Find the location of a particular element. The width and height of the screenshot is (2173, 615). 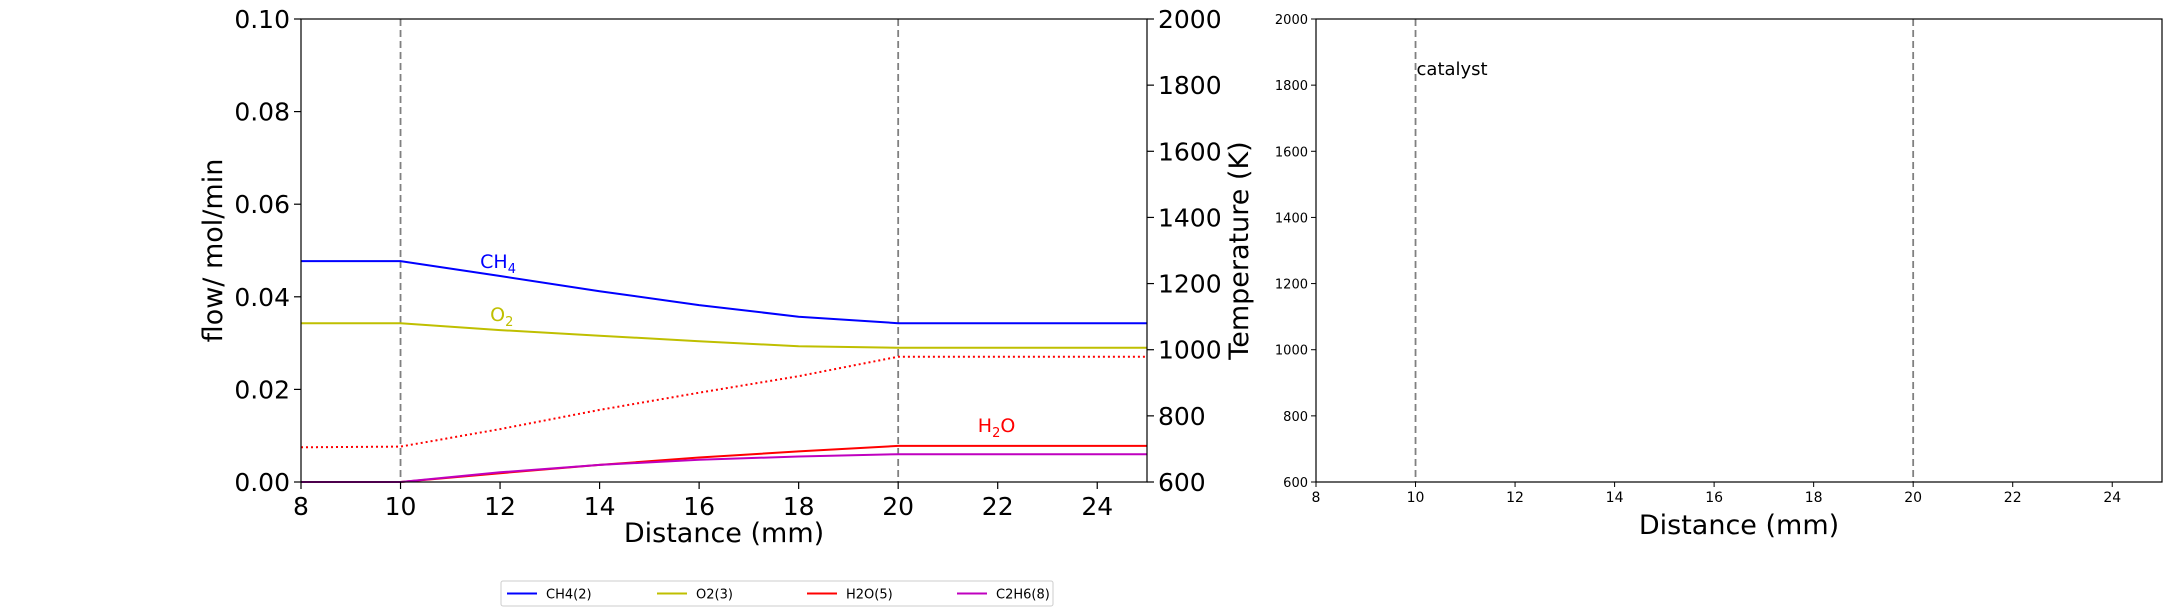

y-tick-label-6: 1800 is located at coordinates (1291, 86).